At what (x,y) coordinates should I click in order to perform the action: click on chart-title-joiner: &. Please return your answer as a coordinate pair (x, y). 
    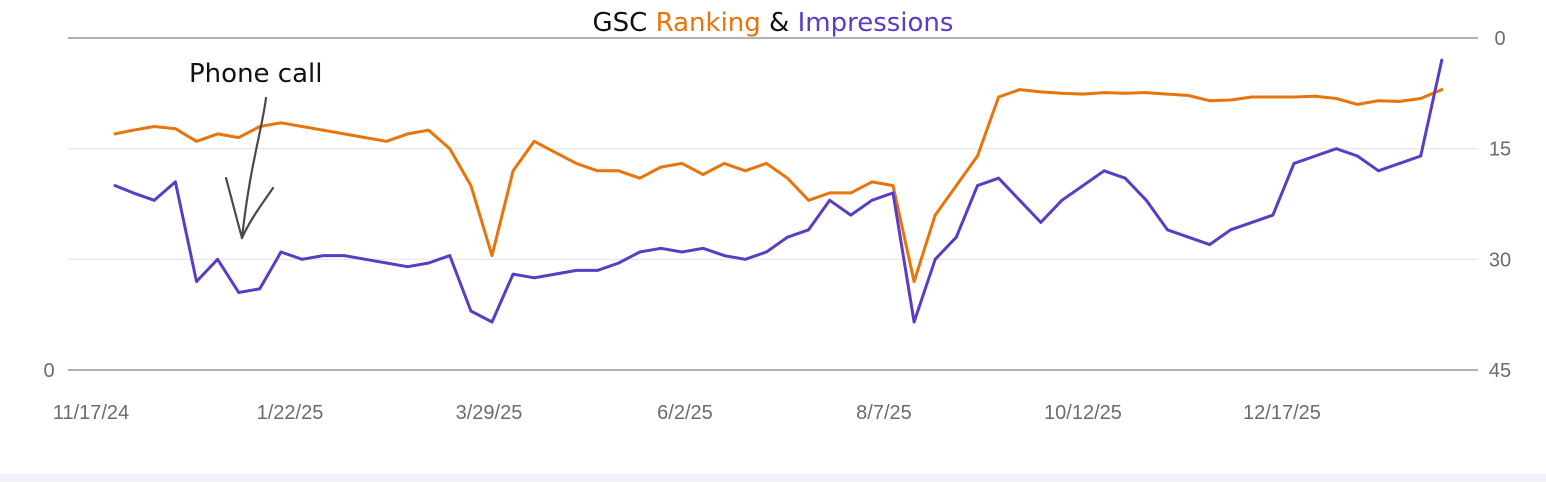
    Looking at the image, I should click on (783, 23).